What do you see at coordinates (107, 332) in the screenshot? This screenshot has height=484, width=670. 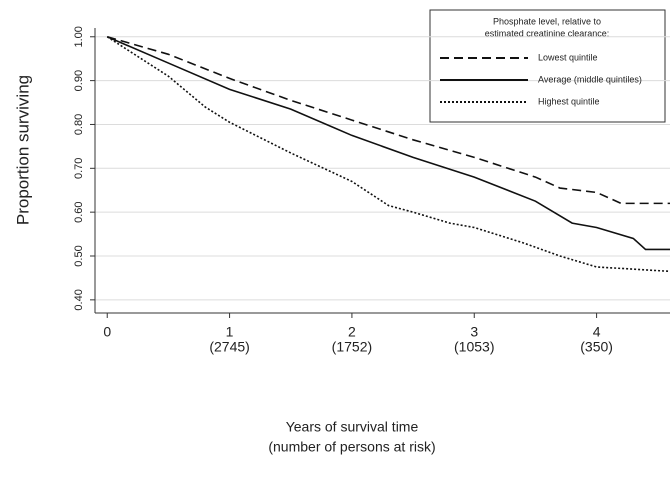 I see `x-tick-label: 0` at bounding box center [107, 332].